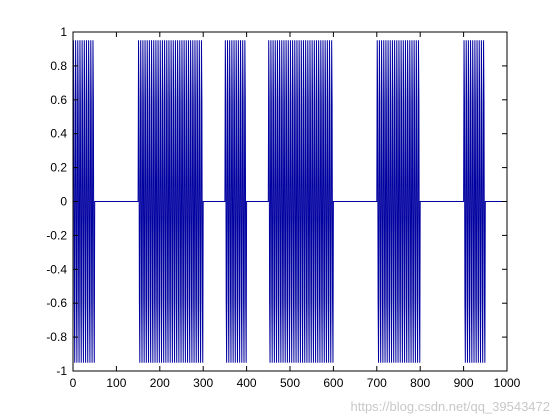  What do you see at coordinates (58, 100) in the screenshot?
I see `y-tick-label: 0.6` at bounding box center [58, 100].